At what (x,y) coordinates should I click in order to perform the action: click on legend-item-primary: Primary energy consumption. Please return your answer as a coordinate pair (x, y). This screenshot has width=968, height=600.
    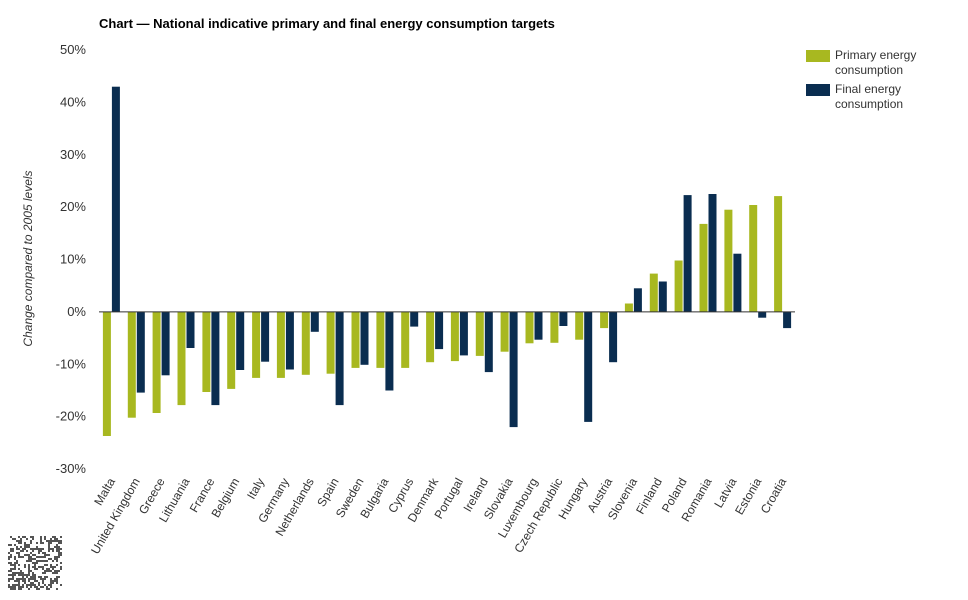
    Looking at the image, I should click on (881, 63).